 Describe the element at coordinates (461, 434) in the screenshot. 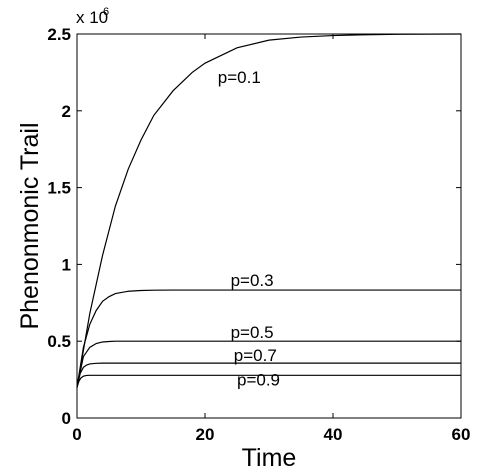

I see `x-tick-label: 60` at that location.